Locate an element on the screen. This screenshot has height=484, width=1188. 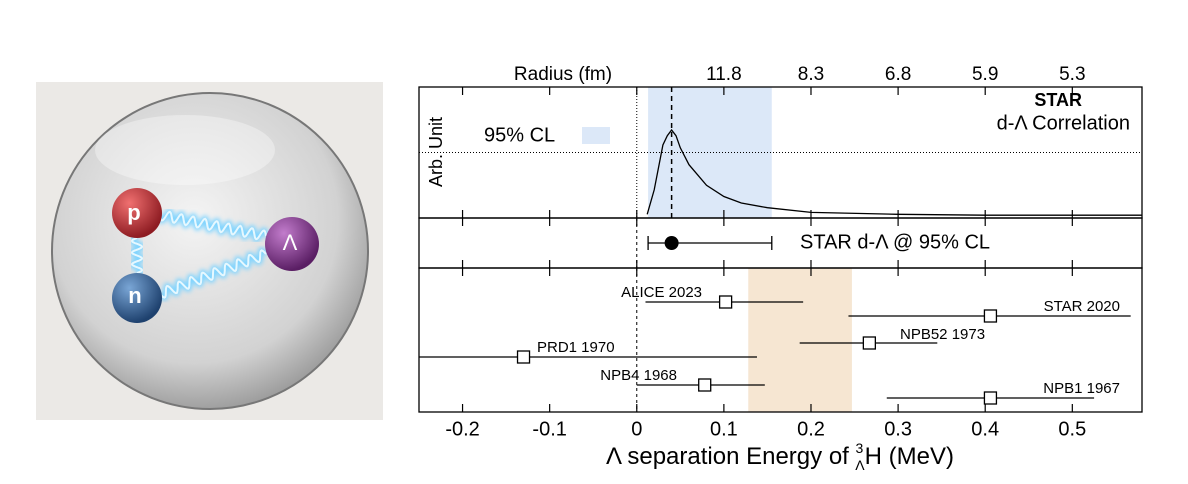
particle-label: n is located at coordinates (134, 295).